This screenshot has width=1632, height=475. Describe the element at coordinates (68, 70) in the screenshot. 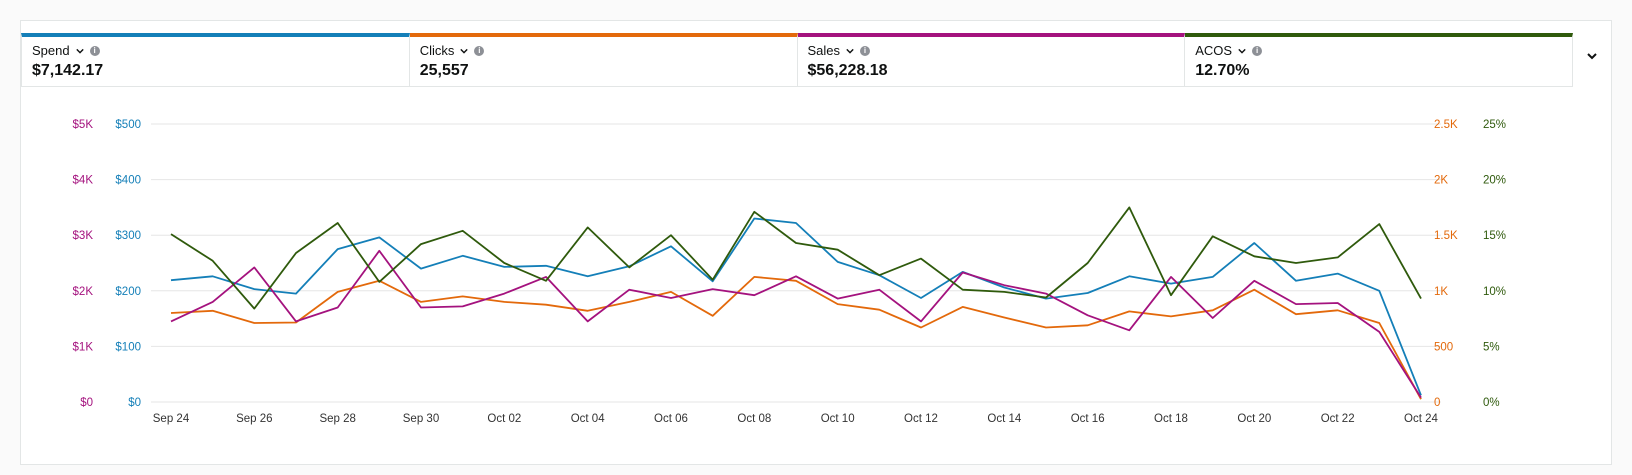

I see `metric-value: $7,142.17` at that location.